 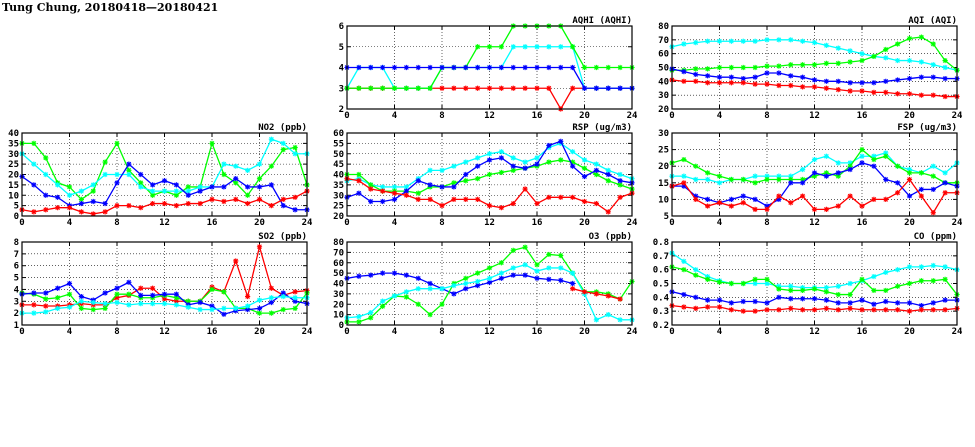 I want to click on chart-title: RSP (ug/m3), so click(x=602, y=128).